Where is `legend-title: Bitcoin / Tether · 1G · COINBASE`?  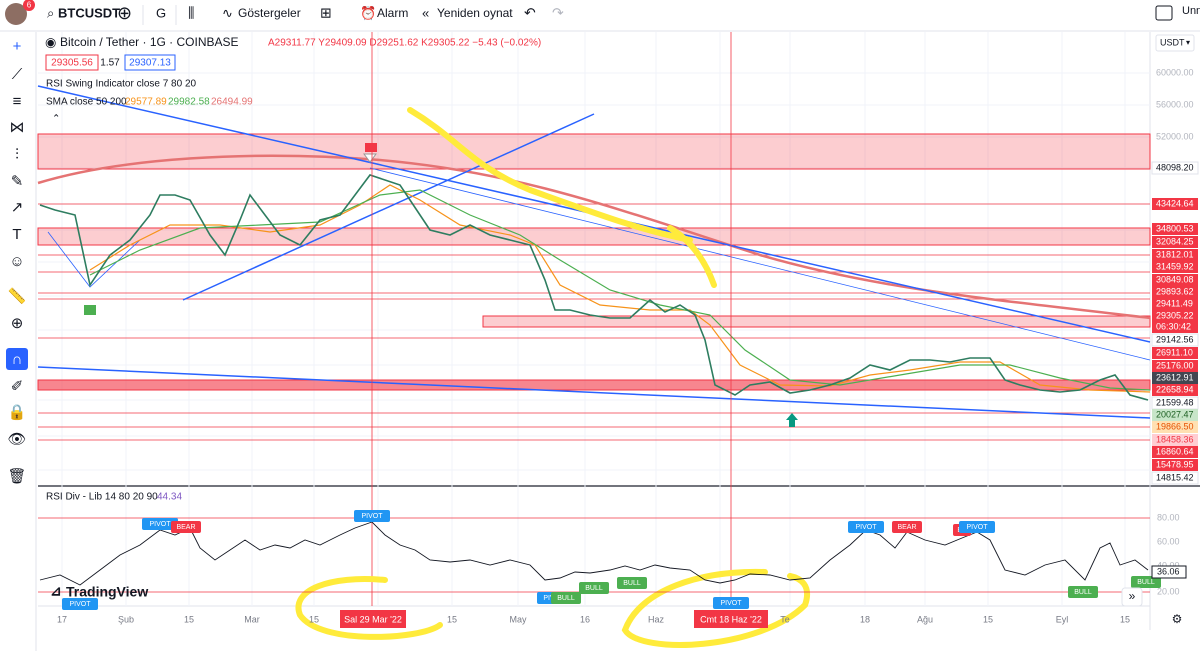 legend-title: Bitcoin / Tether · 1G · COINBASE is located at coordinates (149, 42).